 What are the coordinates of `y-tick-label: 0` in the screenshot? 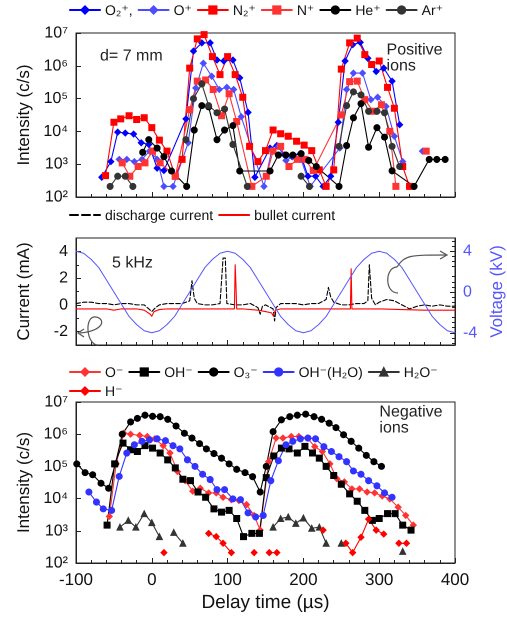 It's located at (63, 305).